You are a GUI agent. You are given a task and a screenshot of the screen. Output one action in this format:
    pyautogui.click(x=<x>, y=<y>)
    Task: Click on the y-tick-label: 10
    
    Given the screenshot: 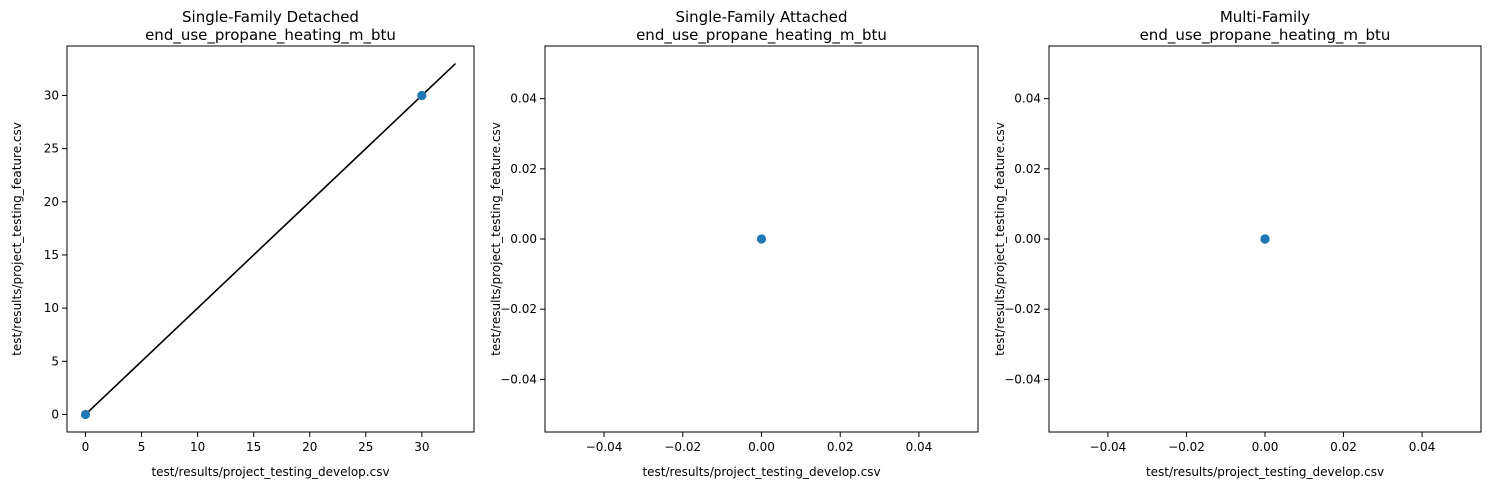 What is the action you would take?
    pyautogui.click(x=51, y=308)
    